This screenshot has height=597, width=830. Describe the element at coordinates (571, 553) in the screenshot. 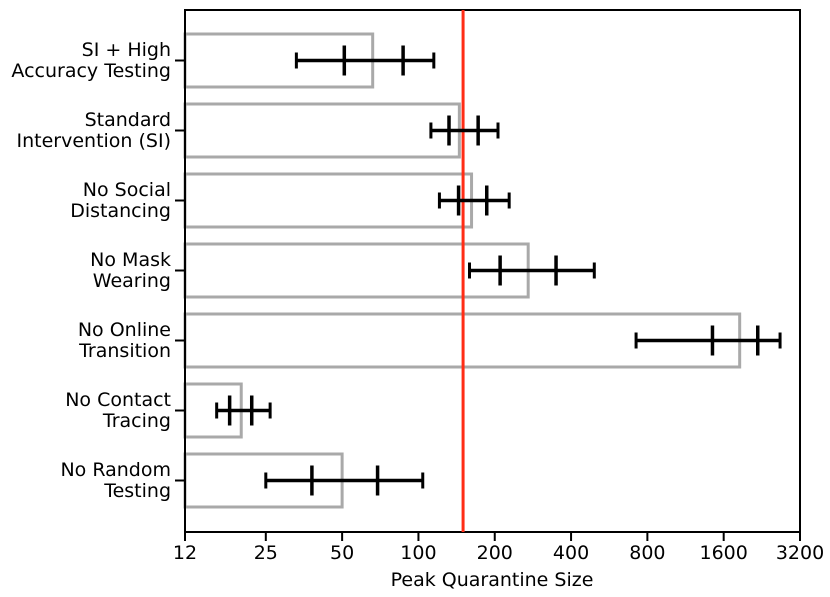

I see `x-tick-label-400: 400` at that location.